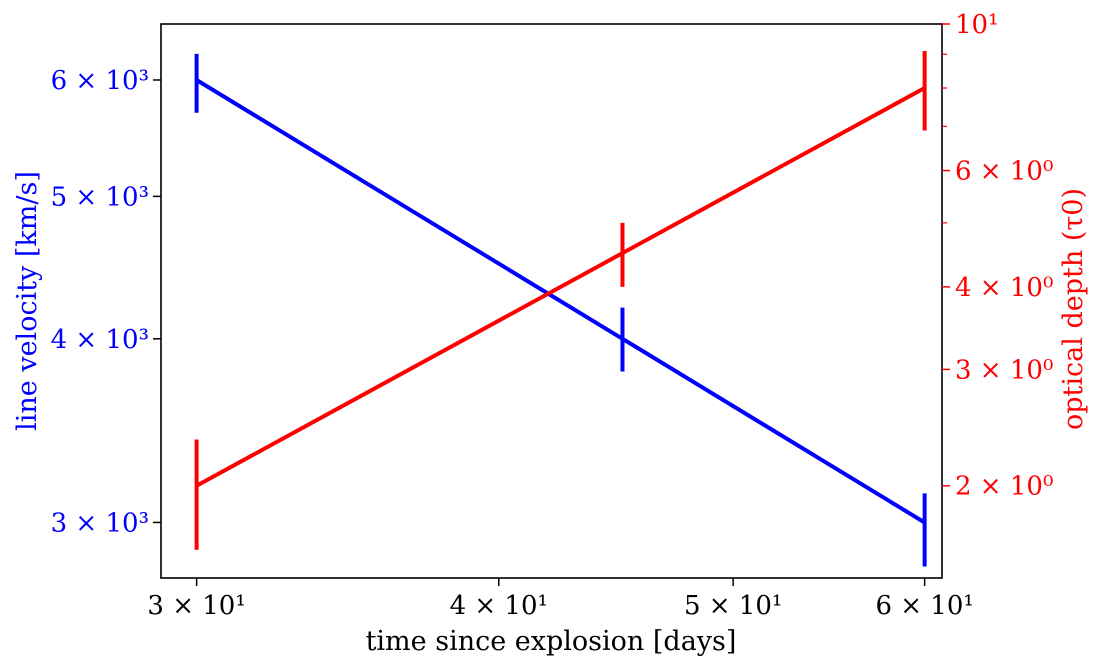 Image resolution: width=1104 pixels, height=672 pixels. I want to click on left-y-tick-label: 6 × 10³, so click(100, 81).